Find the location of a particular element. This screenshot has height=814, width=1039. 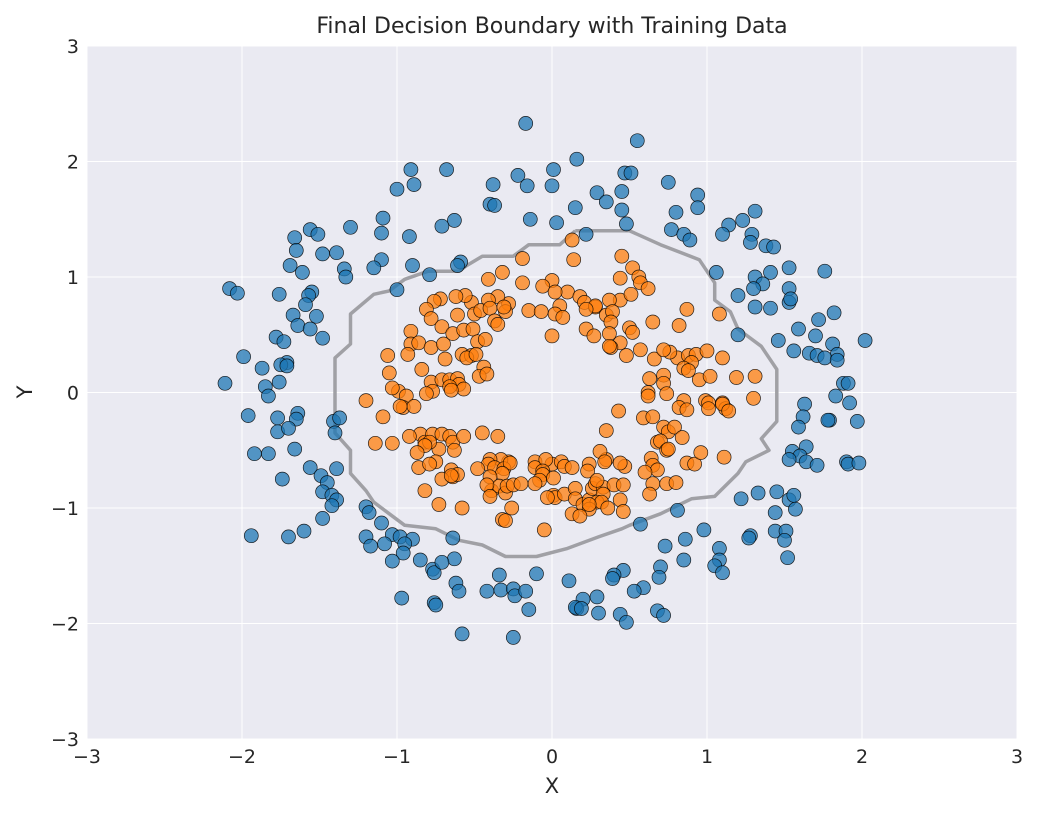

y-tick-label: 1 is located at coordinates (73, 278).